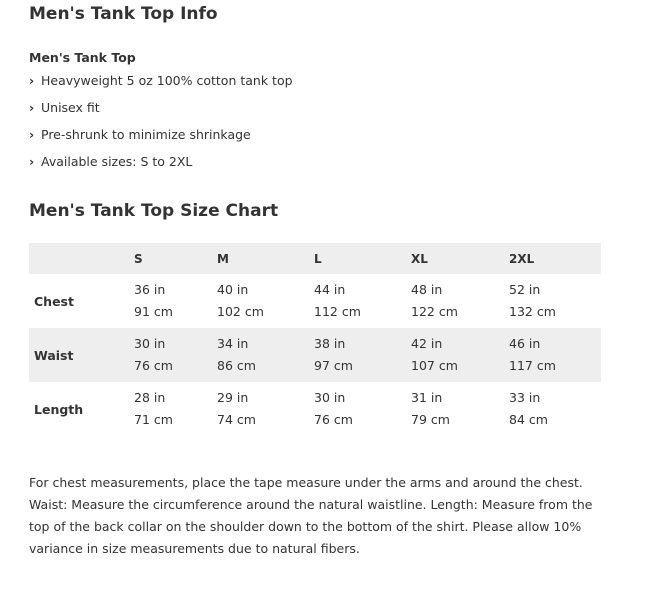  Describe the element at coordinates (309, 166) in the screenshot. I see `feature-item: › Available sizes: S to 2XL` at that location.